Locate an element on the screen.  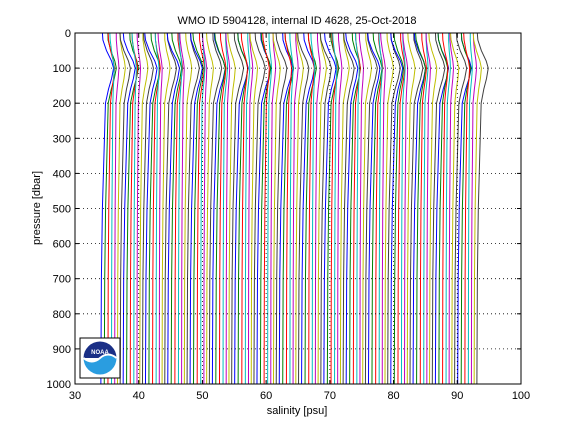
y-tick-label: 400 is located at coordinates (62, 174).